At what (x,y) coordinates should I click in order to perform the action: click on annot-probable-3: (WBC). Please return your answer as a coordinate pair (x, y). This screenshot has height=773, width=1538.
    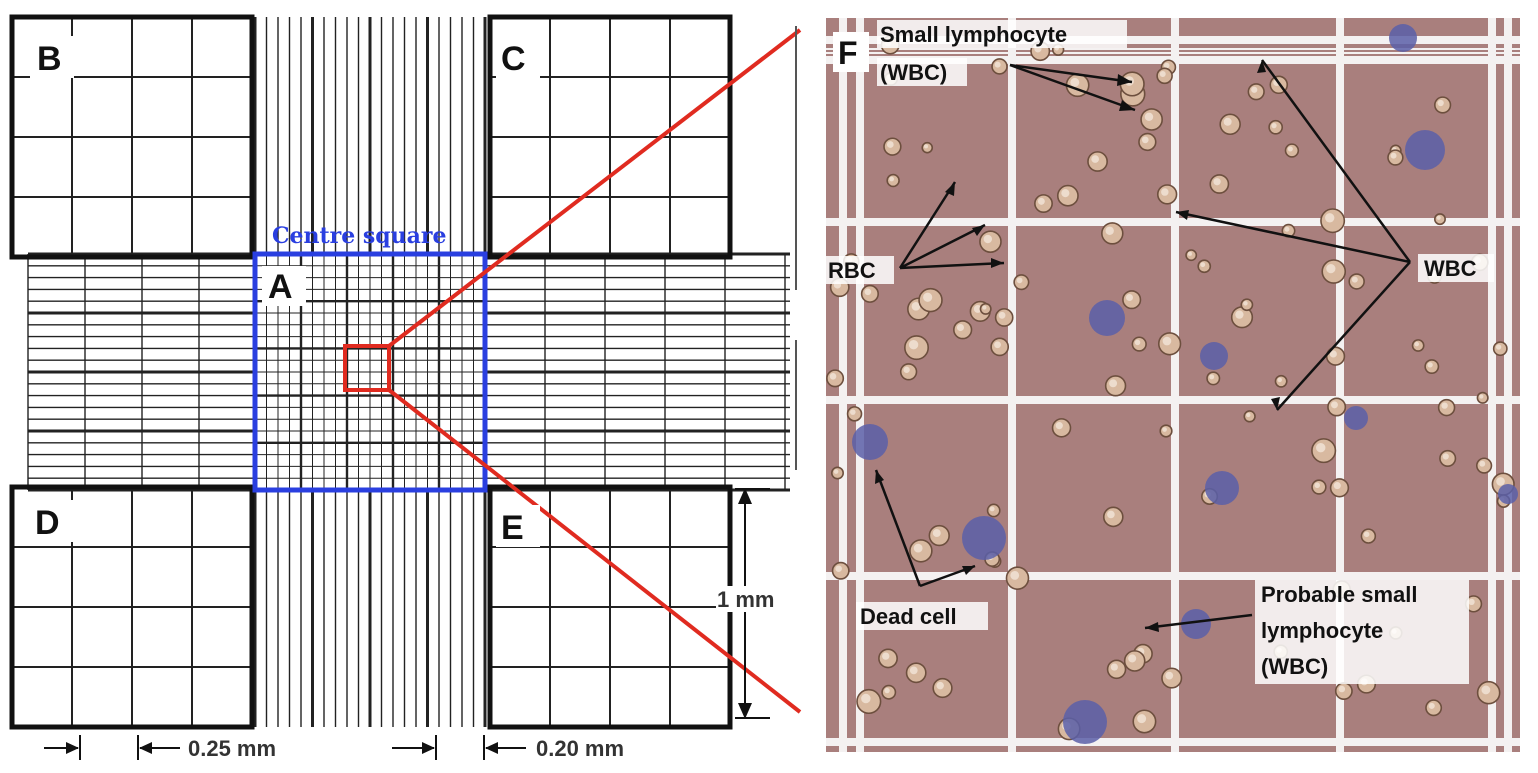
    Looking at the image, I should click on (1294, 666).